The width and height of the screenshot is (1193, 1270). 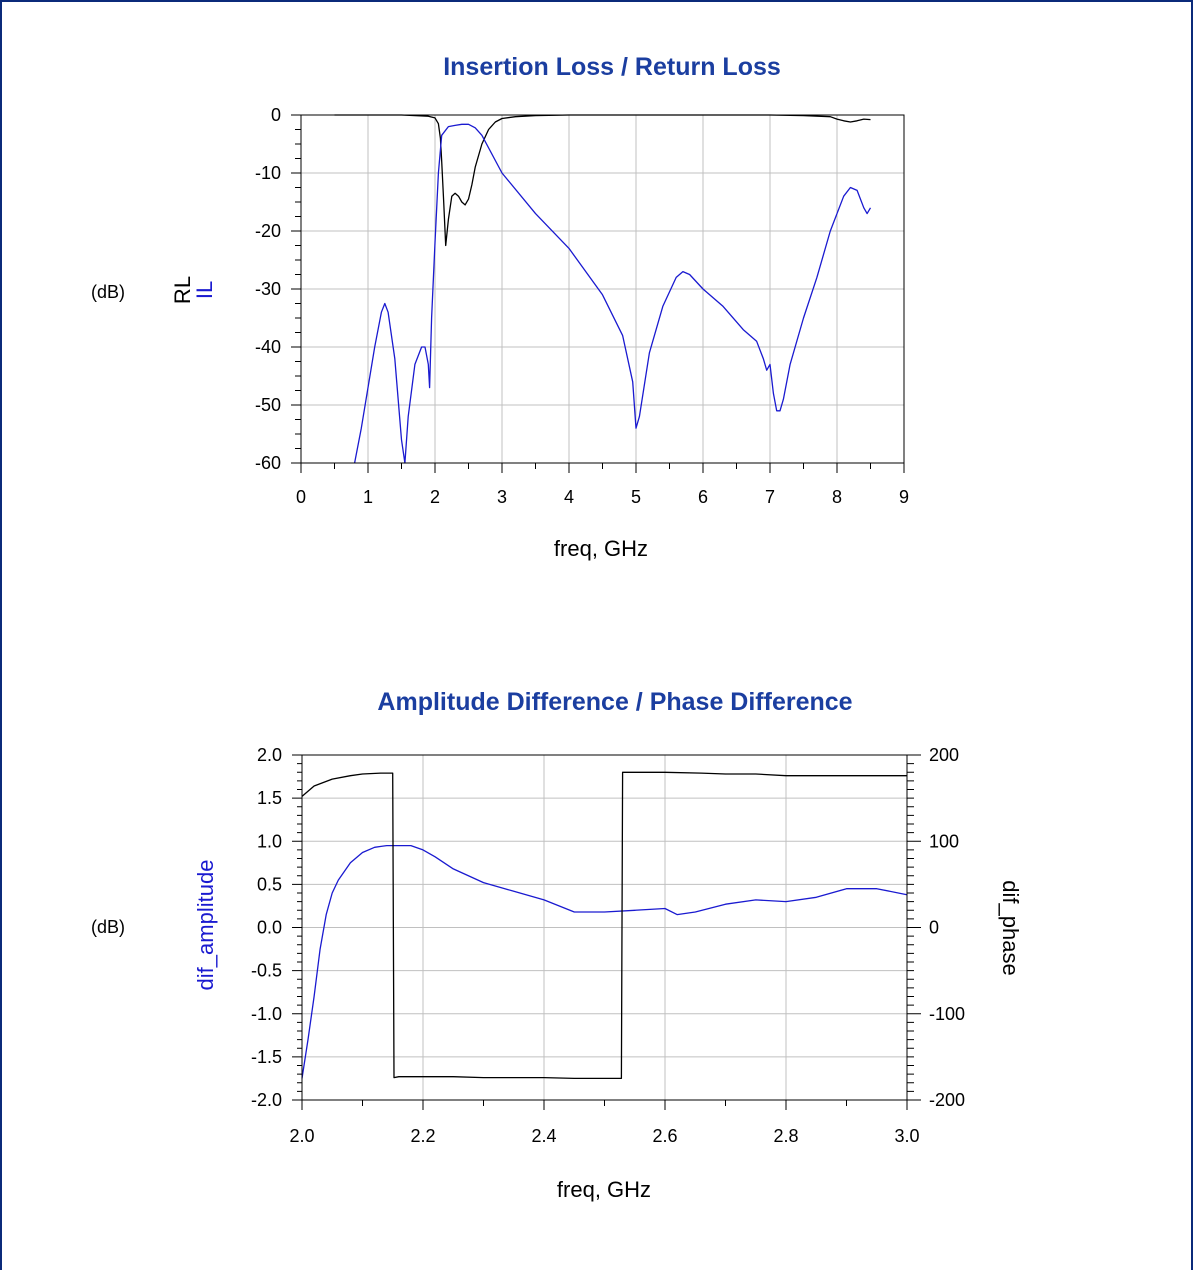 What do you see at coordinates (614, 702) in the screenshot?
I see `chart-title: Amplitude Difference / Phase Difference` at bounding box center [614, 702].